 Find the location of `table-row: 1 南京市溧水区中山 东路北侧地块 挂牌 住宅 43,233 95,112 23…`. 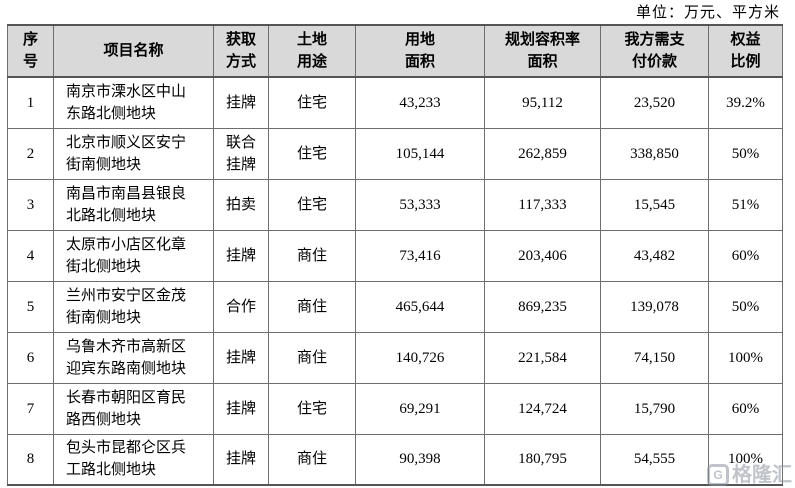

table-row: 1 南京市溧水区中山 东路北侧地块 挂牌 住宅 43,233 95,112 23… is located at coordinates (395, 102).